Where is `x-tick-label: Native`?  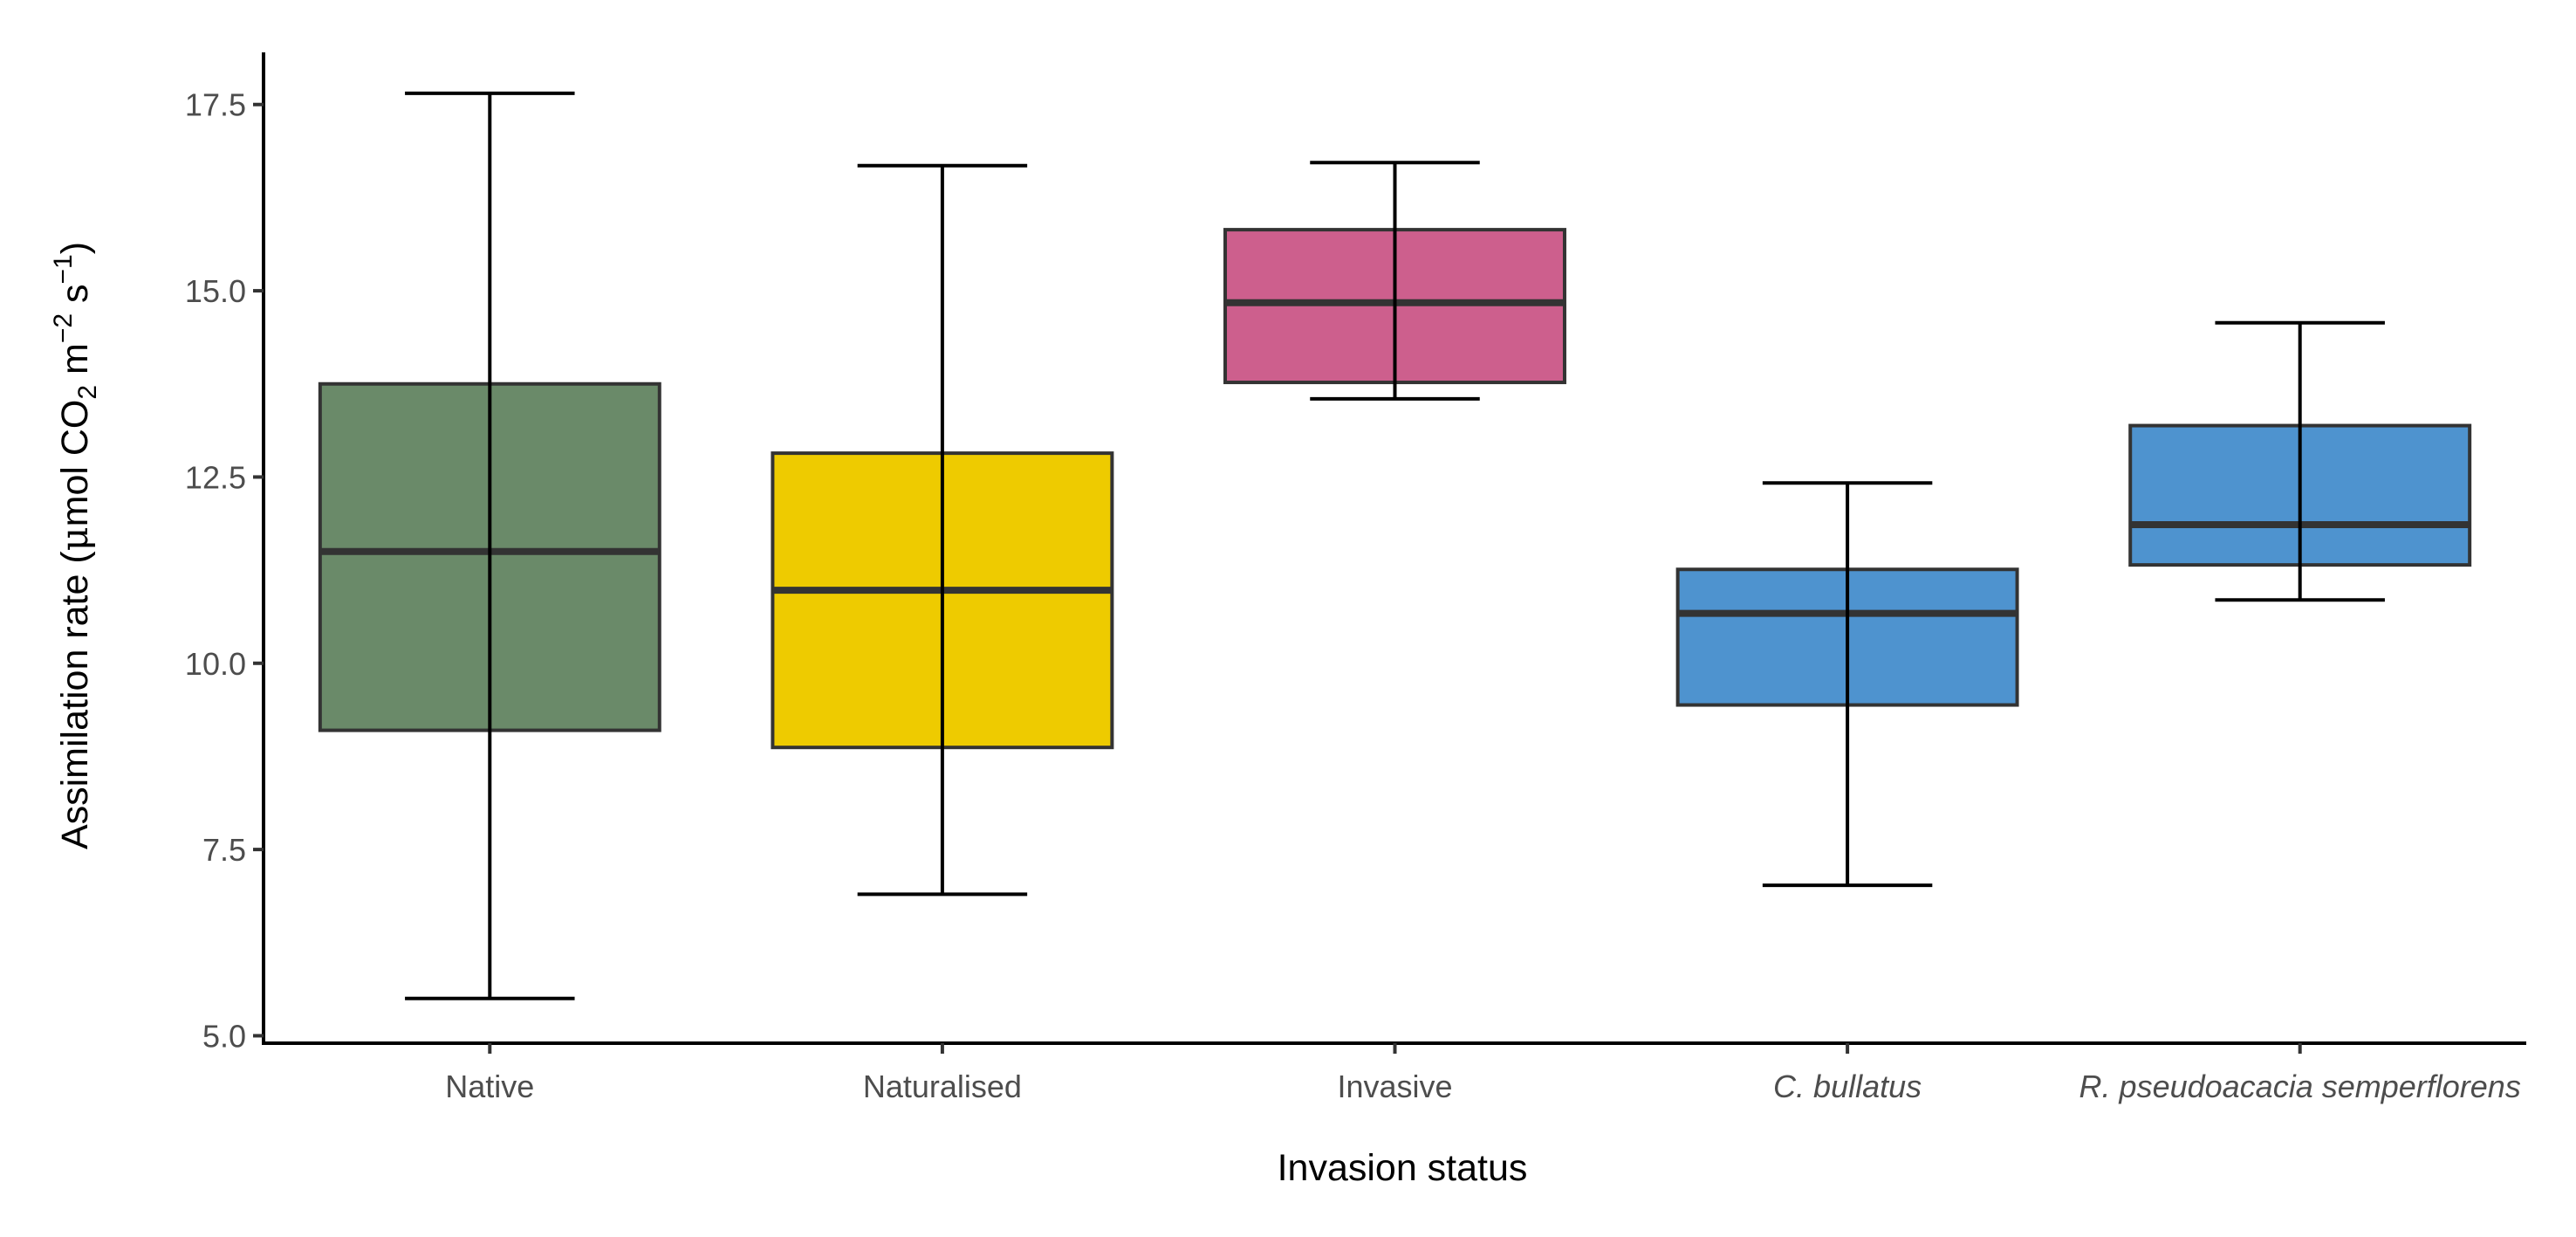 x-tick-label: Native is located at coordinates (490, 1087).